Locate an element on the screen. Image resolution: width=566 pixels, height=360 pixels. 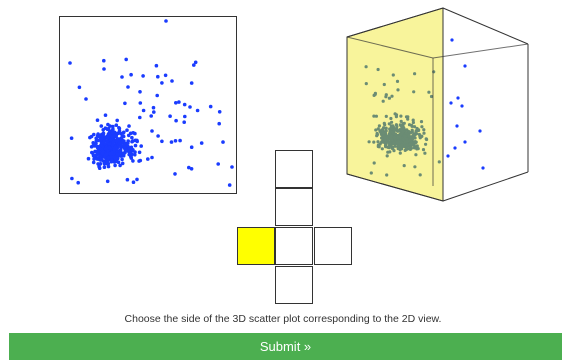
net-face-front is located at coordinates (294, 246).